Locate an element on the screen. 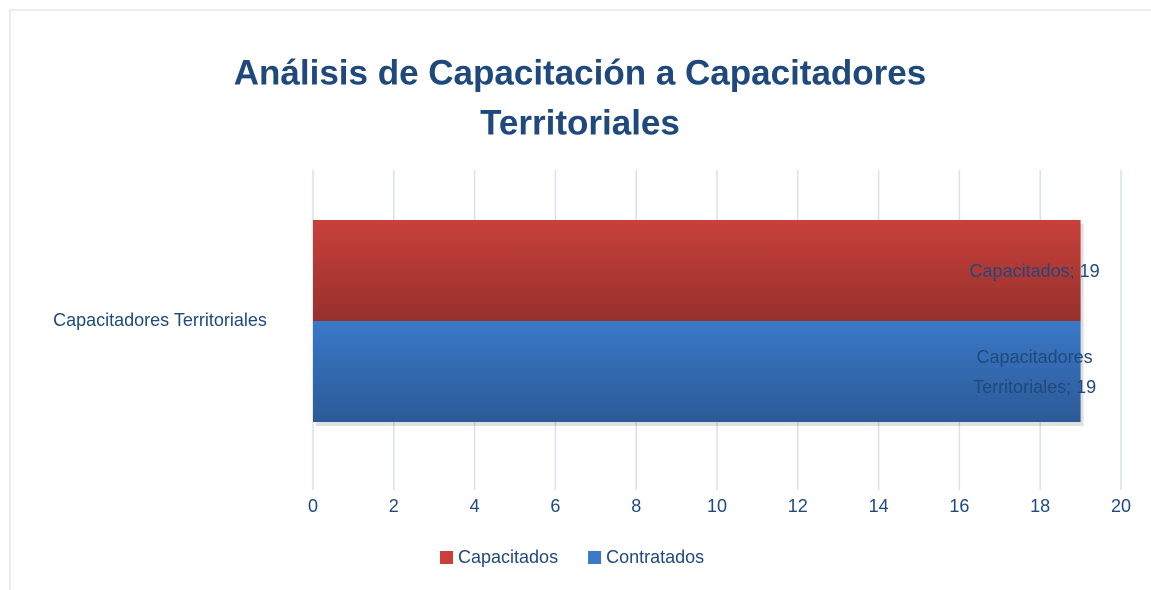 This screenshot has width=1151, height=590. data-label: Capacitadores Territoriales; 19 is located at coordinates (1035, 371).